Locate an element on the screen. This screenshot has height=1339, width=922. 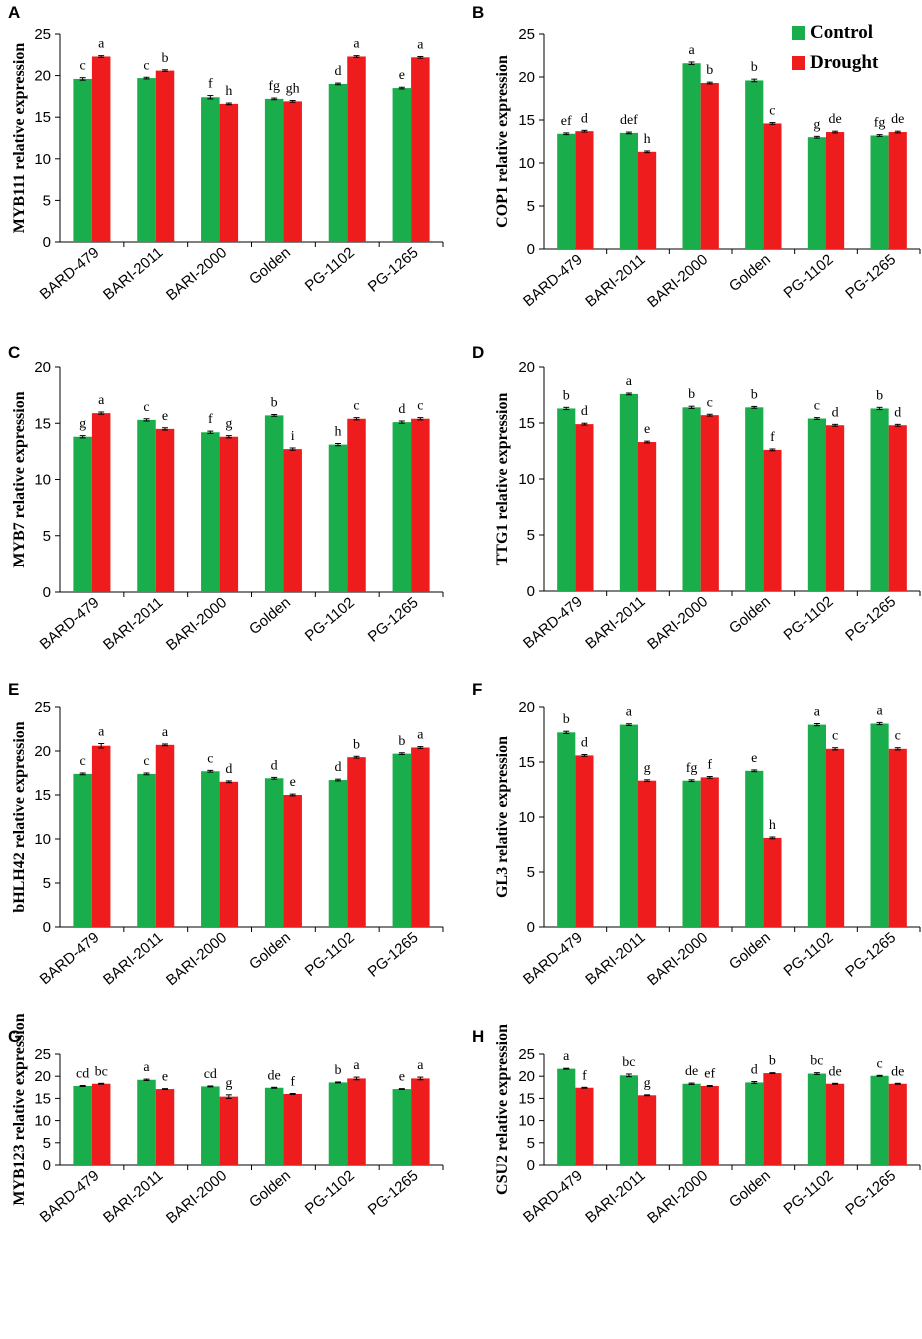
bar-control-golden is located at coordinates (754, 1123).